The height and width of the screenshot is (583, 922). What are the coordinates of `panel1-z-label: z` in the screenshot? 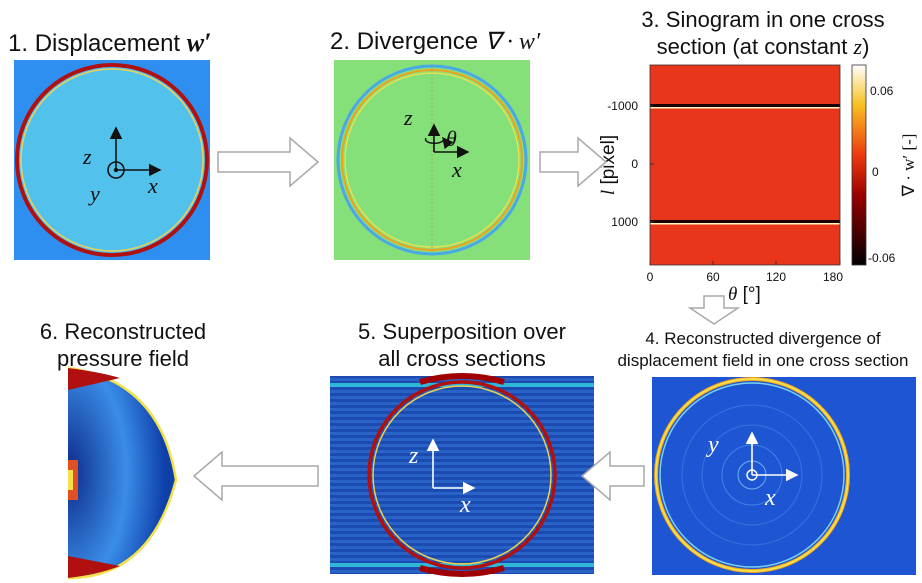 It's located at (87, 156).